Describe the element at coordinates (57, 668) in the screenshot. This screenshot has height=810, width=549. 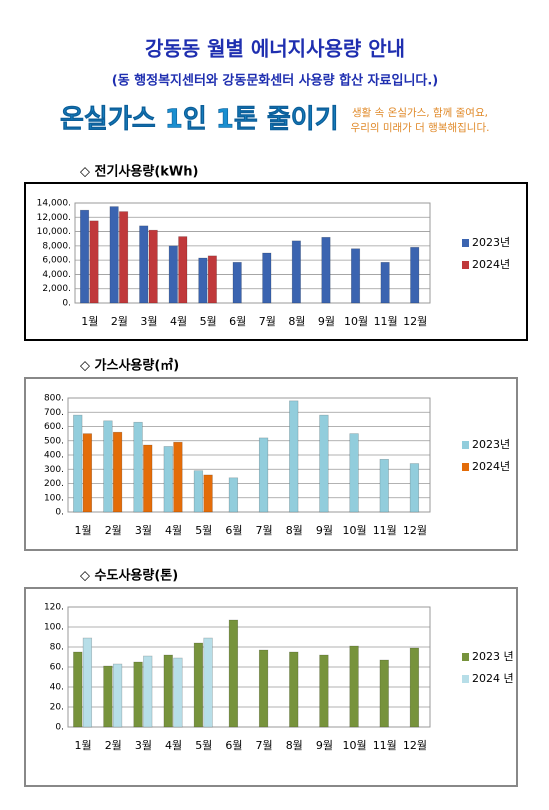
I see `y-tick-label: 60.` at that location.